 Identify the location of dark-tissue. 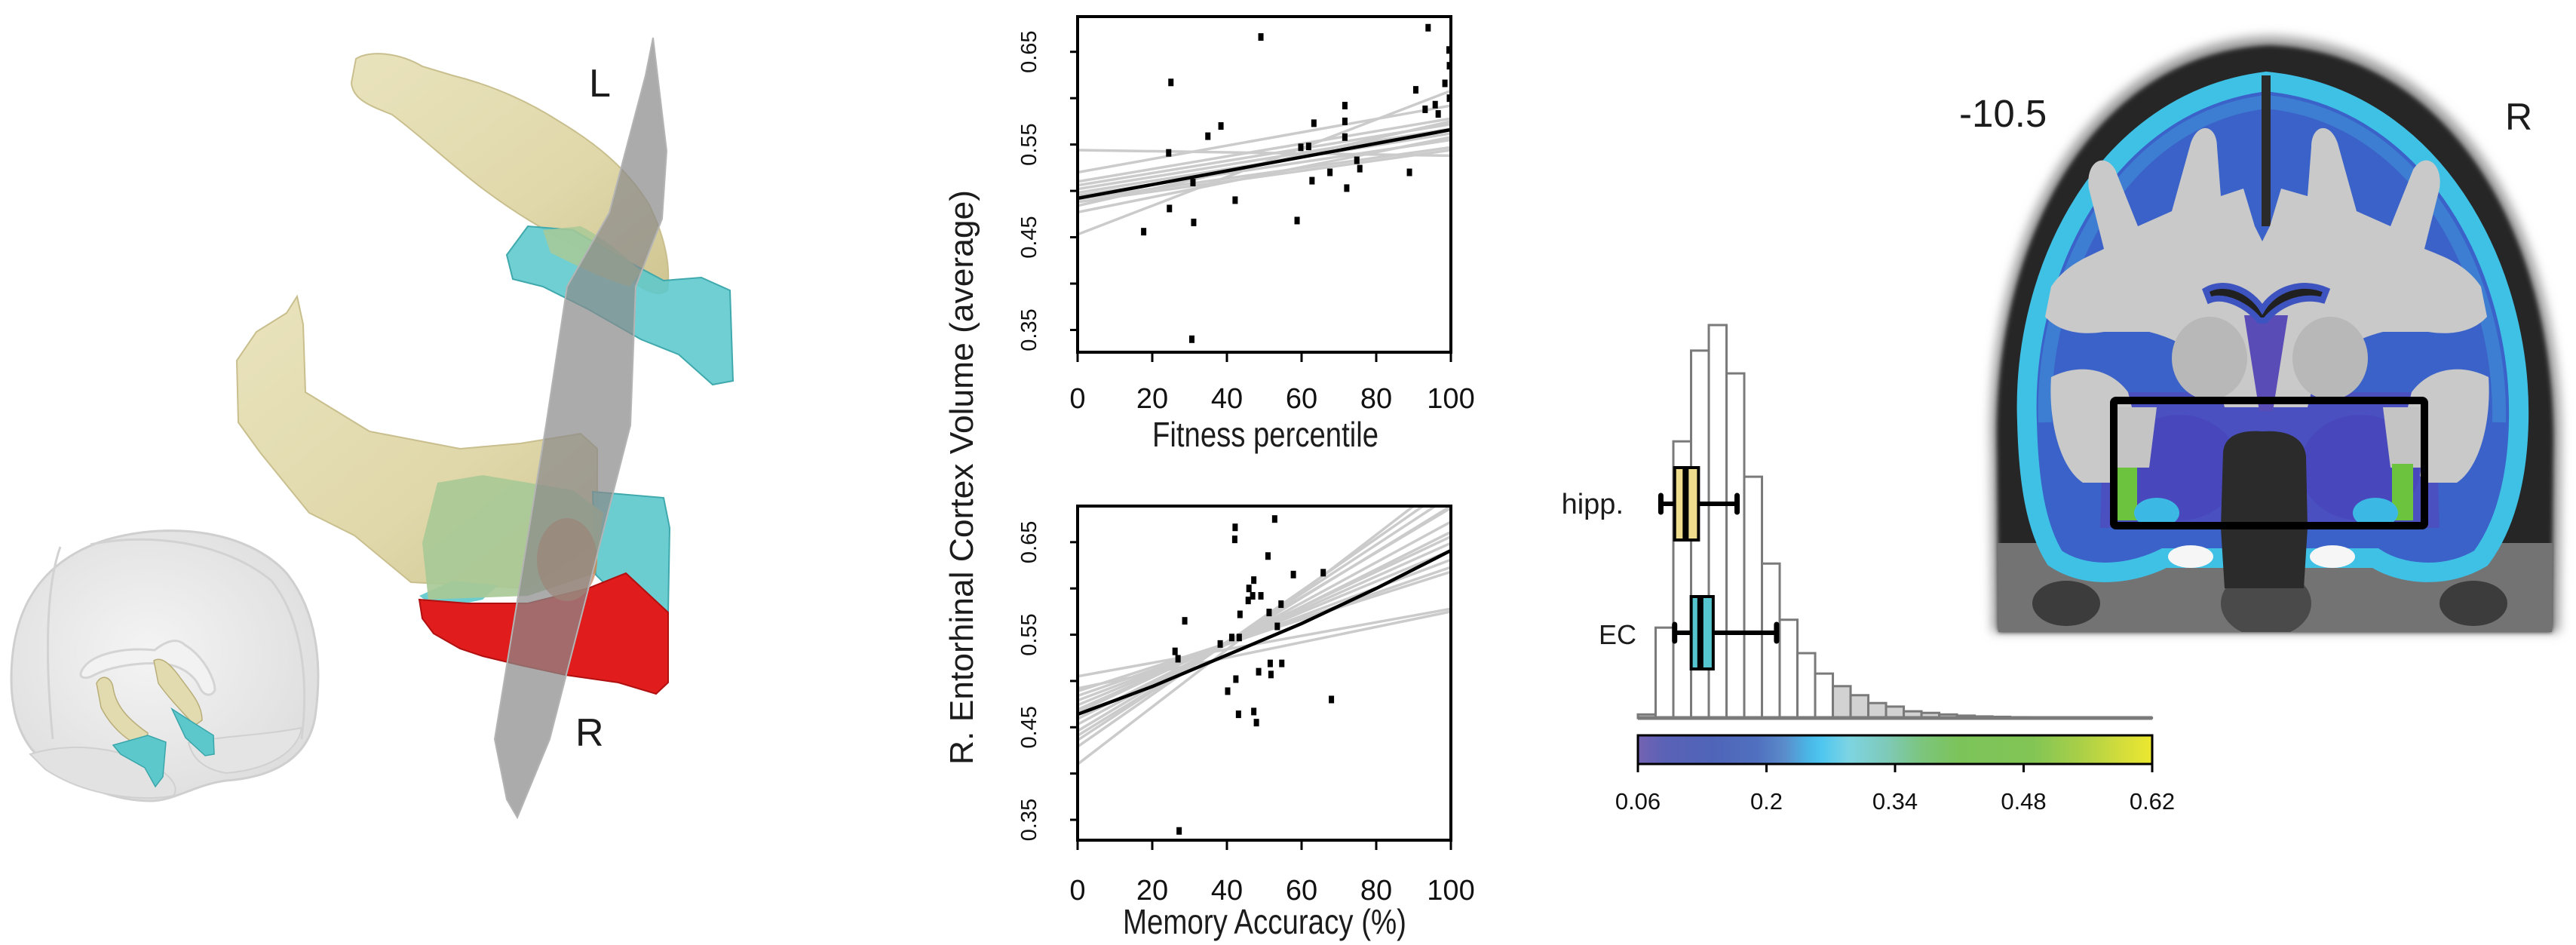
(2066, 603).